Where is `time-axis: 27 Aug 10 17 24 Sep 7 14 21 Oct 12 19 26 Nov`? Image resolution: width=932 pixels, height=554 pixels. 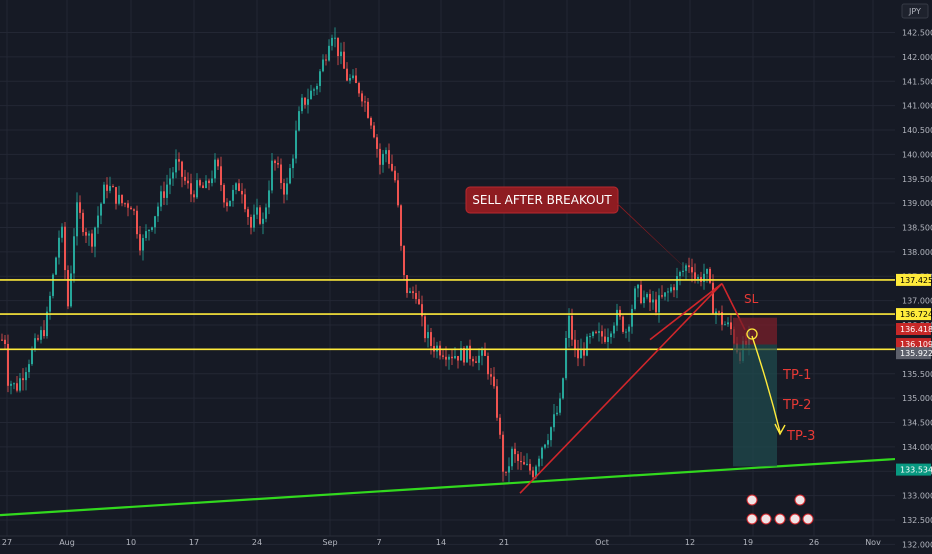 time-axis: 27 Aug 10 17 24 Sep 7 14 21 Oct 12 19 26 Nov is located at coordinates (466, 541).